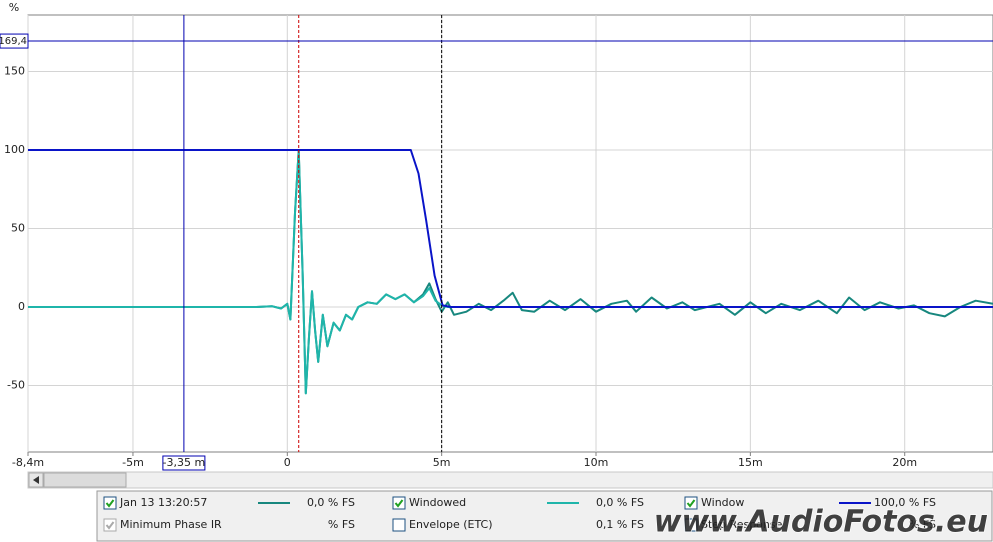  What do you see at coordinates (904, 462) in the screenshot?
I see `x-tick-label: 20m` at bounding box center [904, 462].